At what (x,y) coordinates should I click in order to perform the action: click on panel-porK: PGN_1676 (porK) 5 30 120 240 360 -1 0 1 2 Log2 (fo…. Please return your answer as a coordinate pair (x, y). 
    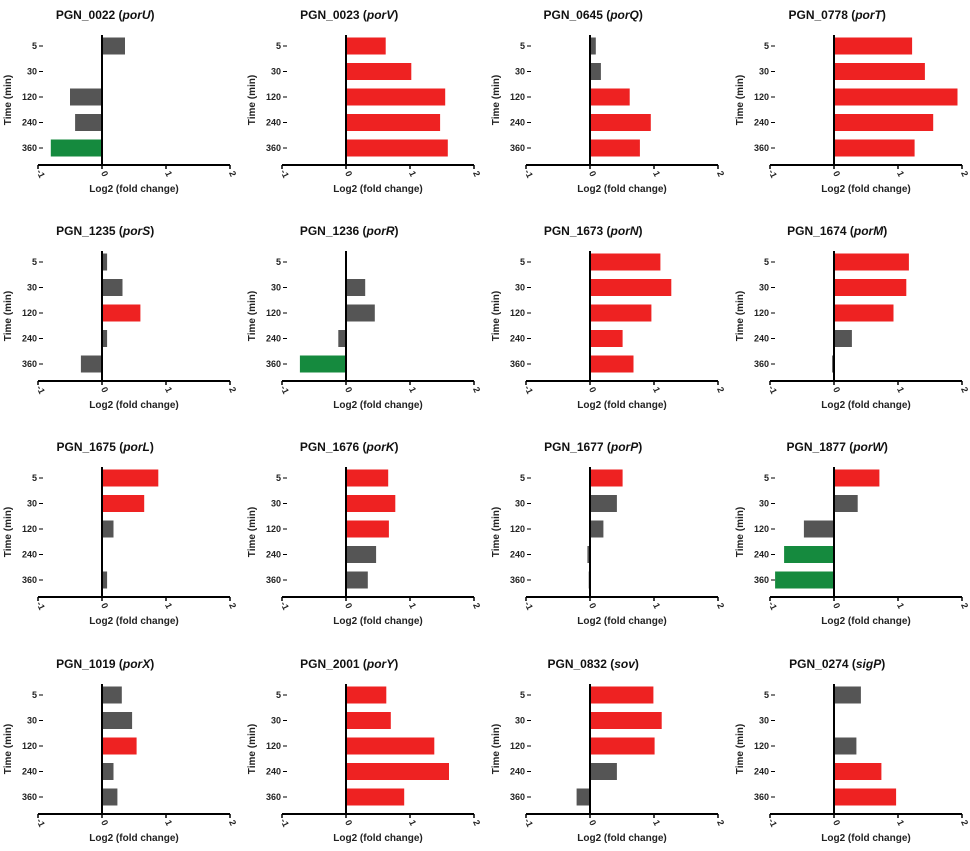
    Looking at the image, I should click on (364, 533).